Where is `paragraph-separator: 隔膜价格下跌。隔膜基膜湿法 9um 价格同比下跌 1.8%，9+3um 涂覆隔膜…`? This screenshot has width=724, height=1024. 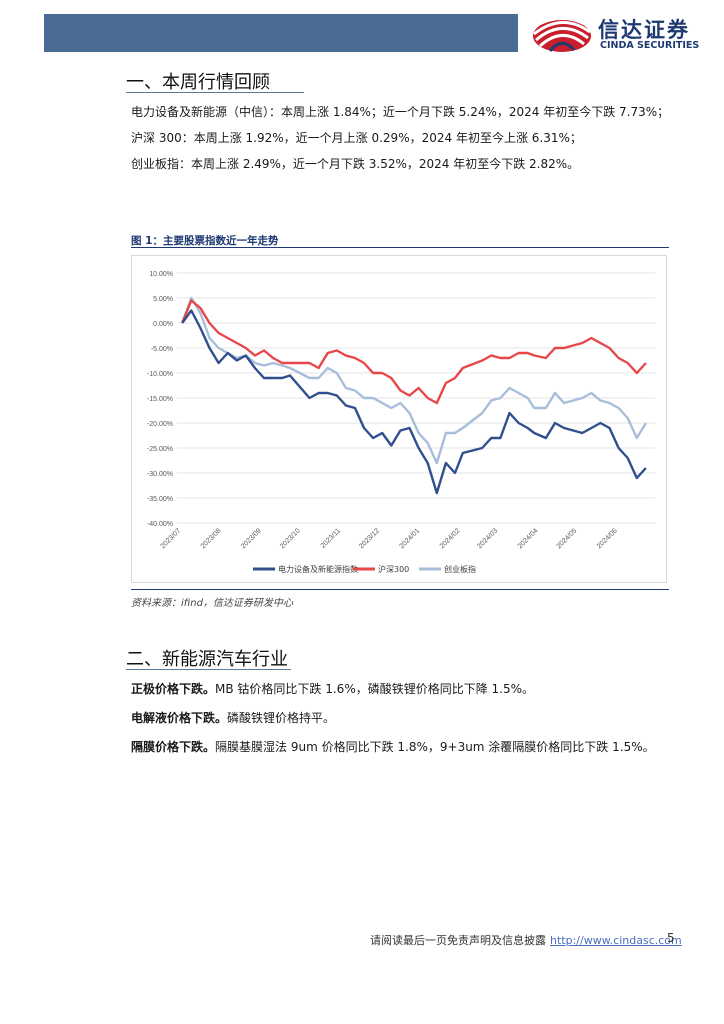
paragraph-separator: 隔膜价格下跌。隔膜基膜湿法 9um 价格同比下跌 1.8%，9+3um 涂覆隔膜… is located at coordinates (393, 746).